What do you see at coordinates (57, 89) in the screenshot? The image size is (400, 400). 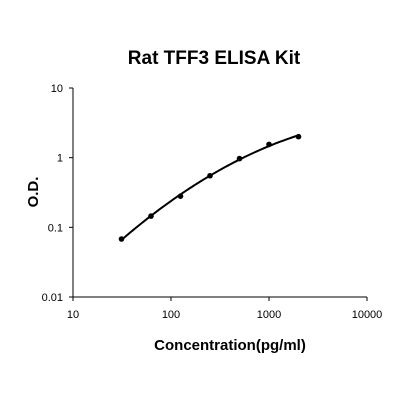 I see `y-tick-label: 10` at bounding box center [57, 89].